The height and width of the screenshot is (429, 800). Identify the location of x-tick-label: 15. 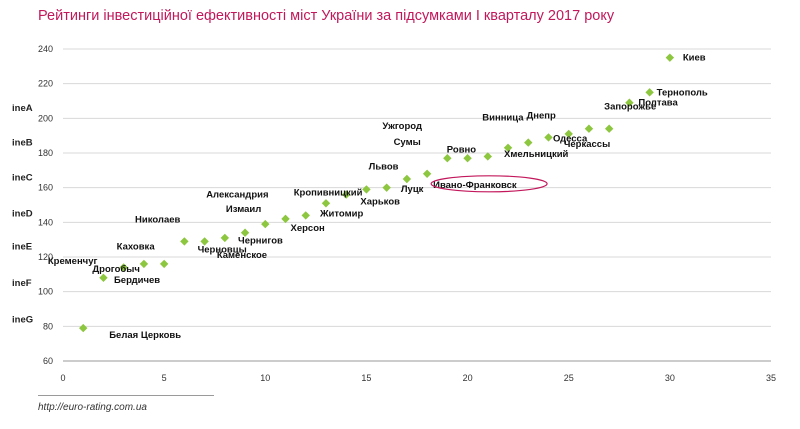
(366, 378).